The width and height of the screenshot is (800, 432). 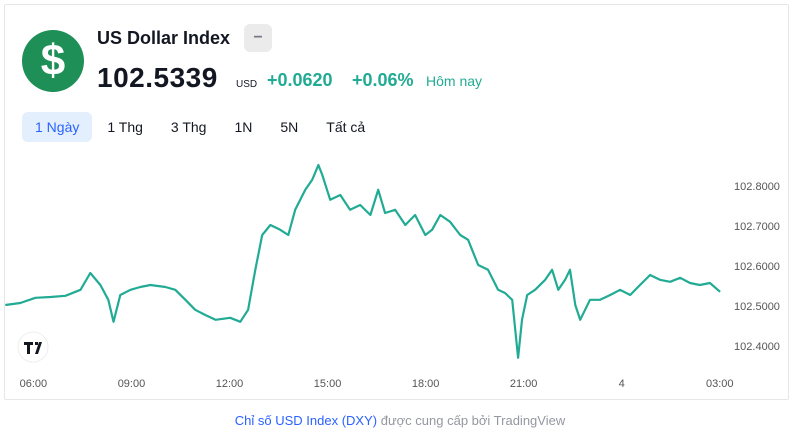 What do you see at coordinates (57, 127) in the screenshot?
I see `range-tab: 1 Ngày` at bounding box center [57, 127].